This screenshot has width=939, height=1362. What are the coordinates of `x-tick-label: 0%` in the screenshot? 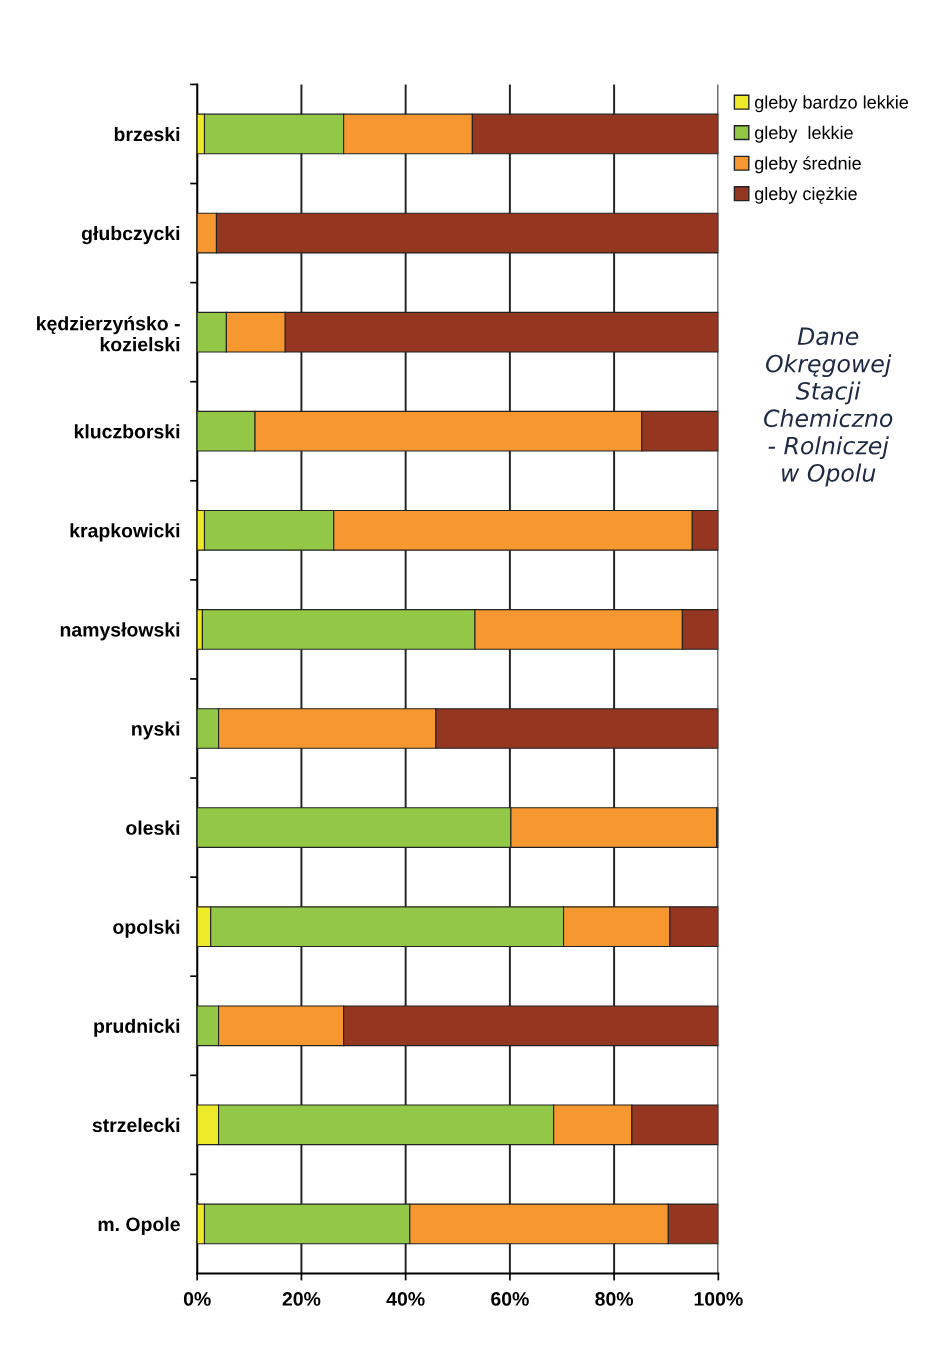 It's located at (197, 1299).